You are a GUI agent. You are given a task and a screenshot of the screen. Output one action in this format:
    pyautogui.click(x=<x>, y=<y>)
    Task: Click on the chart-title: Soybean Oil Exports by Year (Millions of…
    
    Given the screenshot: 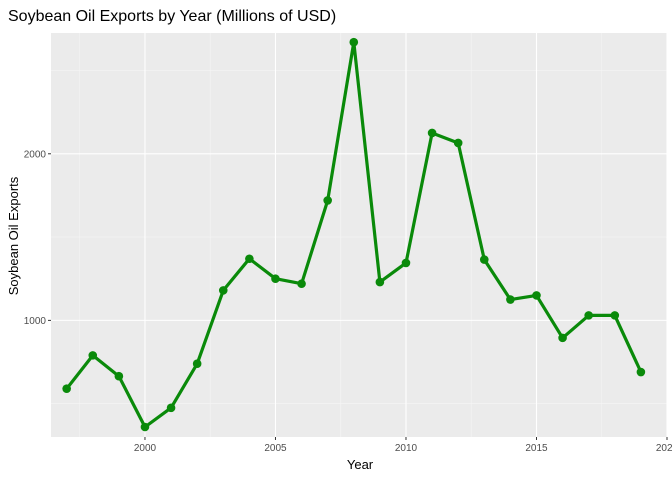 What is the action you would take?
    pyautogui.click(x=172, y=16)
    